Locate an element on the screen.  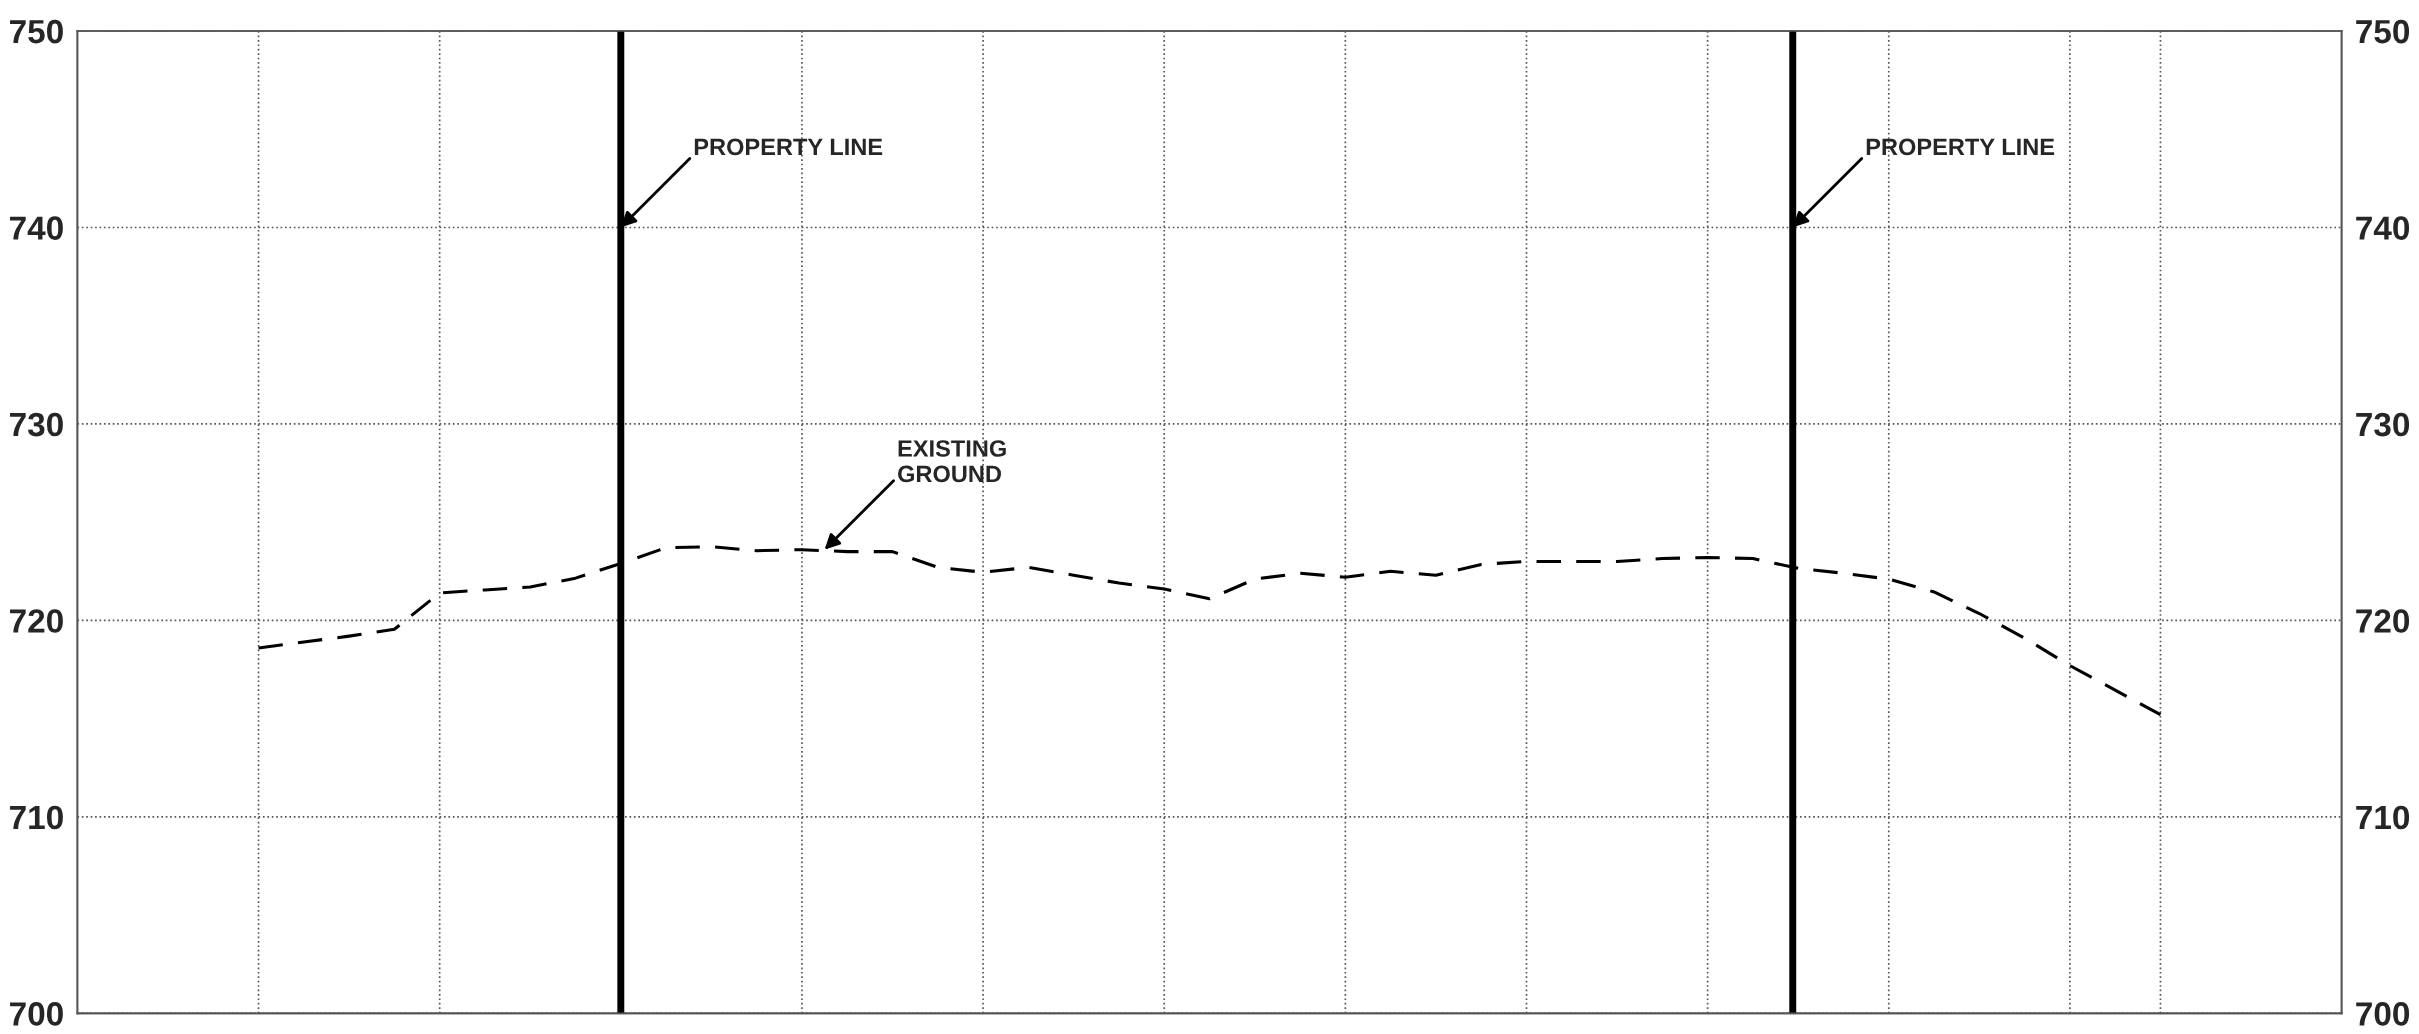
y-tick-label: 730 is located at coordinates (36, 424).